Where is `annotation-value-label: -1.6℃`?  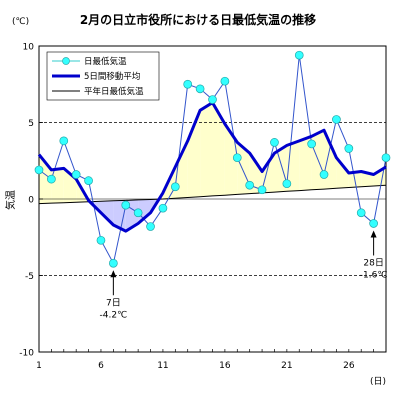 annotation-value-label: -1.6℃ is located at coordinates (374, 275).